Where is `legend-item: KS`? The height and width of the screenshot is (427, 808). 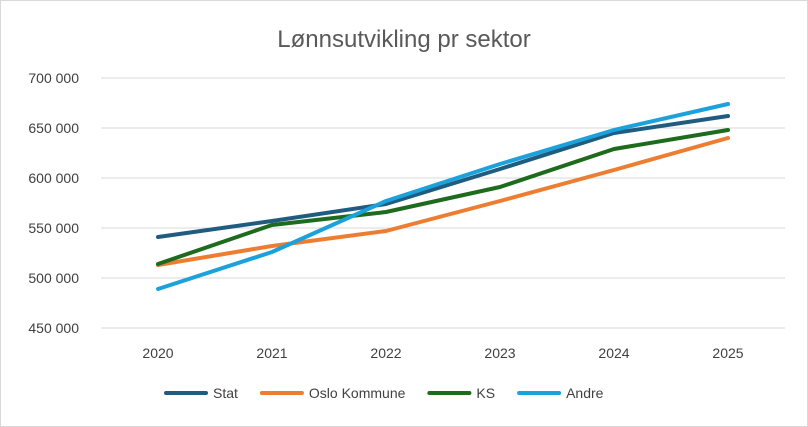 legend-item: KS is located at coordinates (461, 393).